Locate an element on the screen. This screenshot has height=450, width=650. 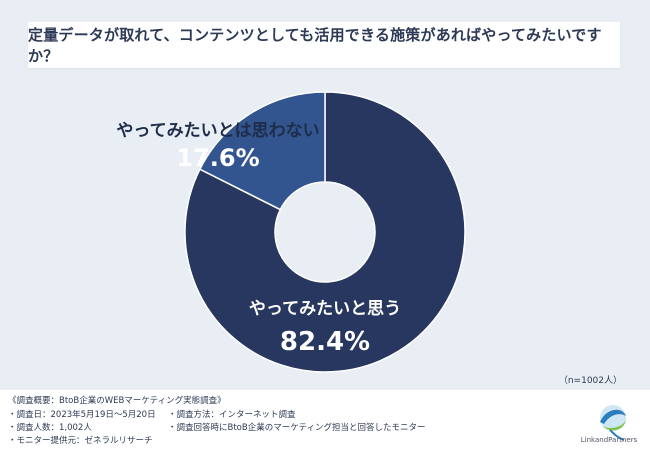
sample-size-note: （n=1002人） is located at coordinates (590, 381).